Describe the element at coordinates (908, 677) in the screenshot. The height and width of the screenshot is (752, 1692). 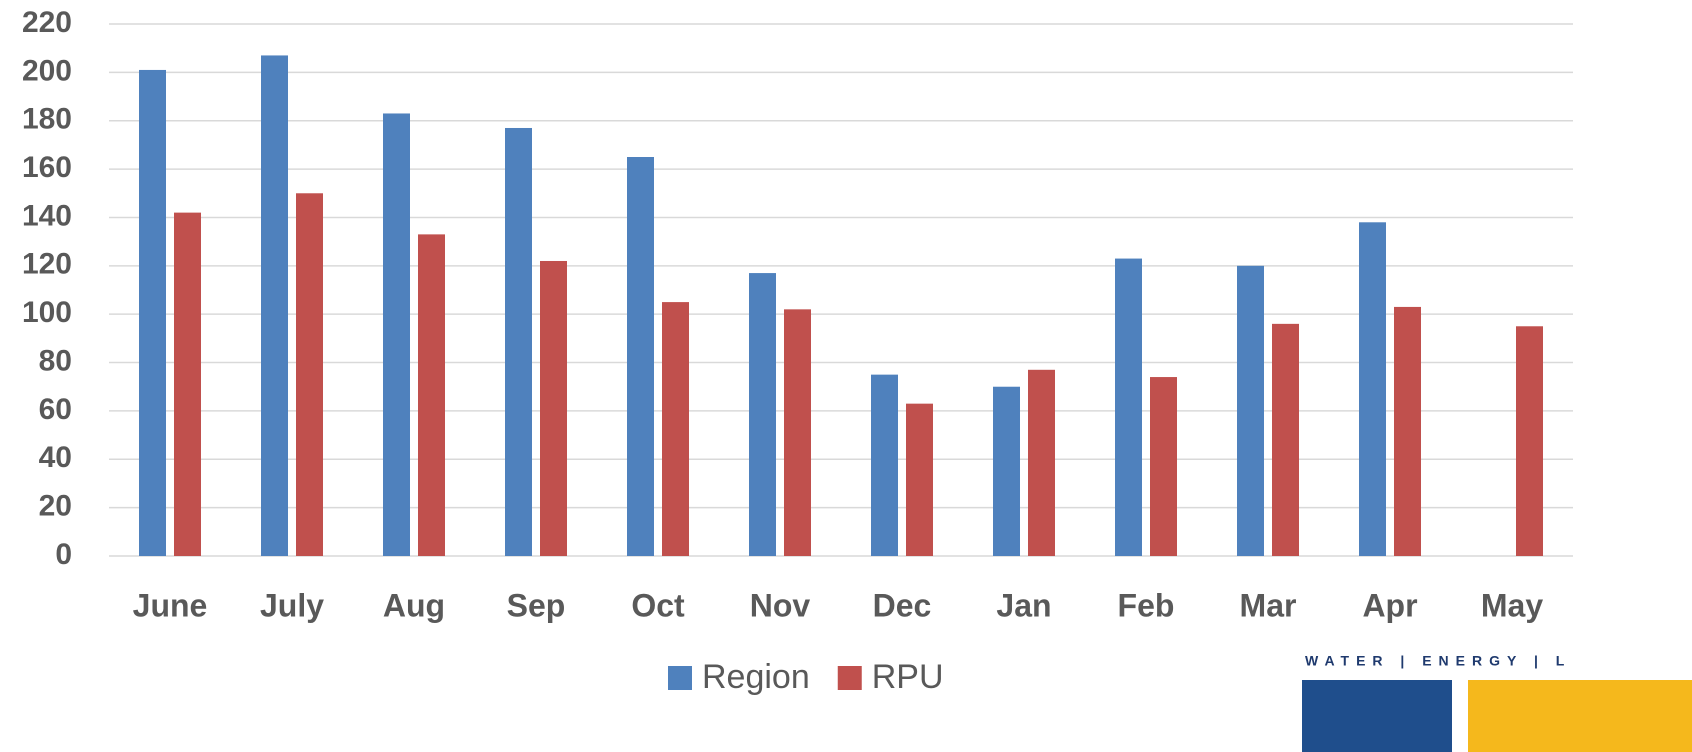
I see `legend-label: RPU` at that location.